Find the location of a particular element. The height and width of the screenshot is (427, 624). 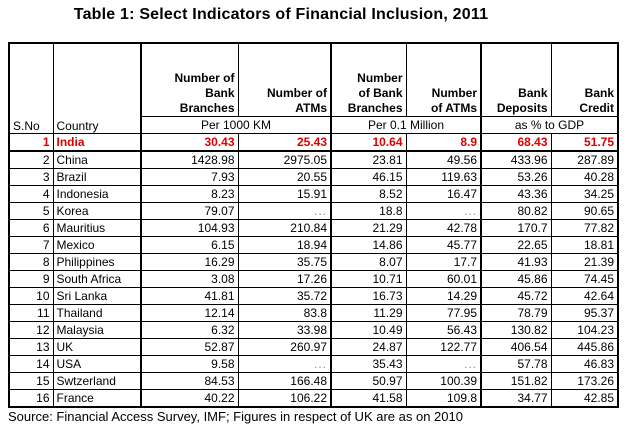

cell-branches-km: 79.07 is located at coordinates (189, 211).